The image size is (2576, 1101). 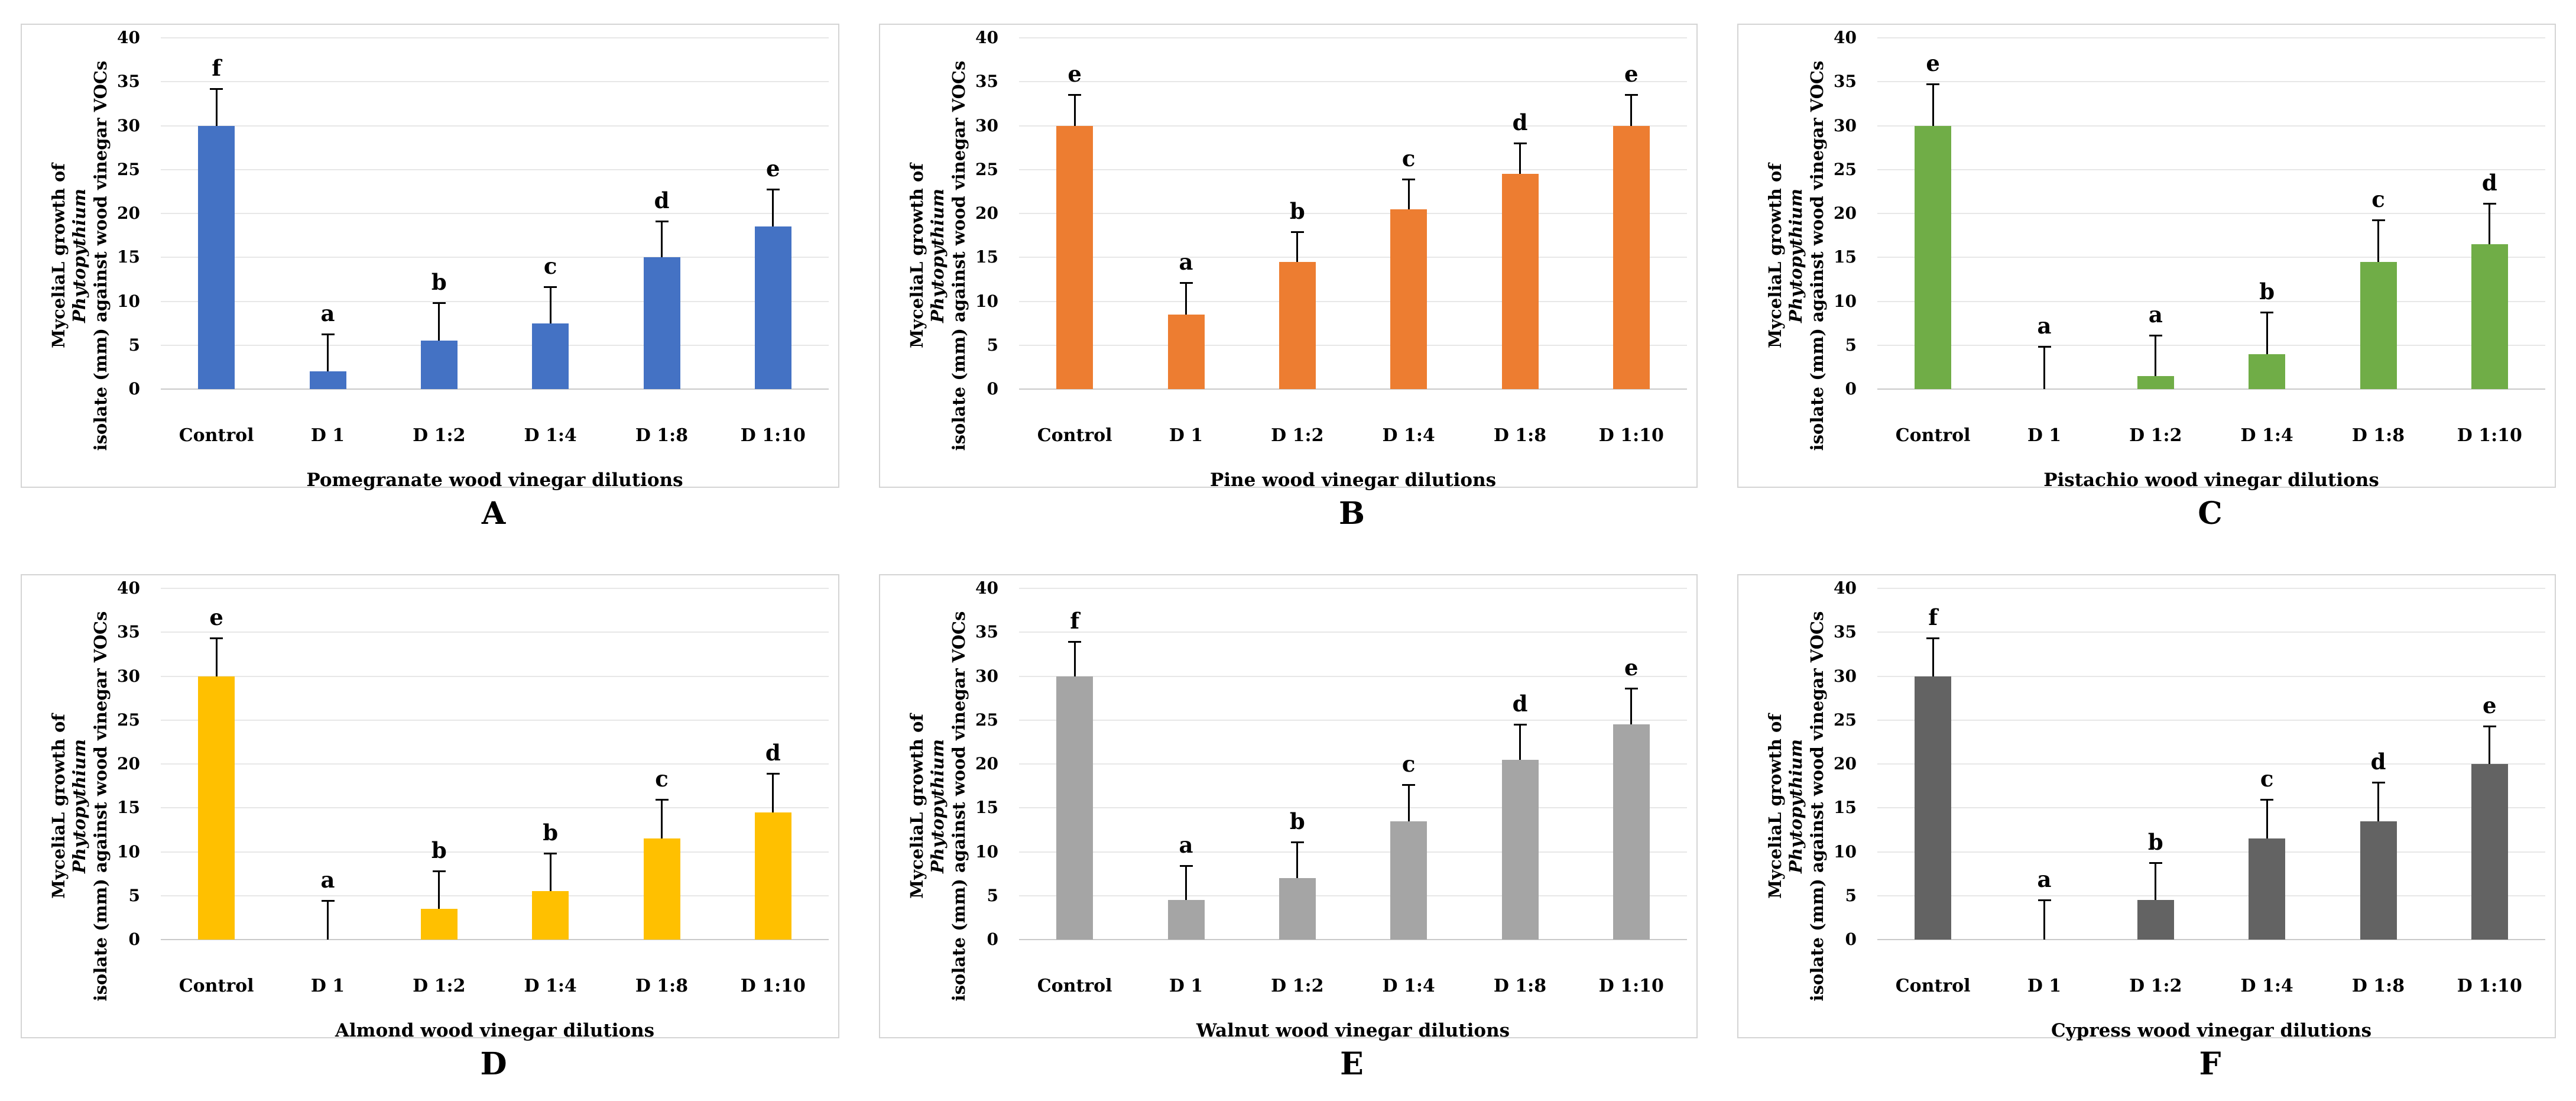 What do you see at coordinates (1631, 986) in the screenshot?
I see `x-tick-label: D 1:10` at bounding box center [1631, 986].